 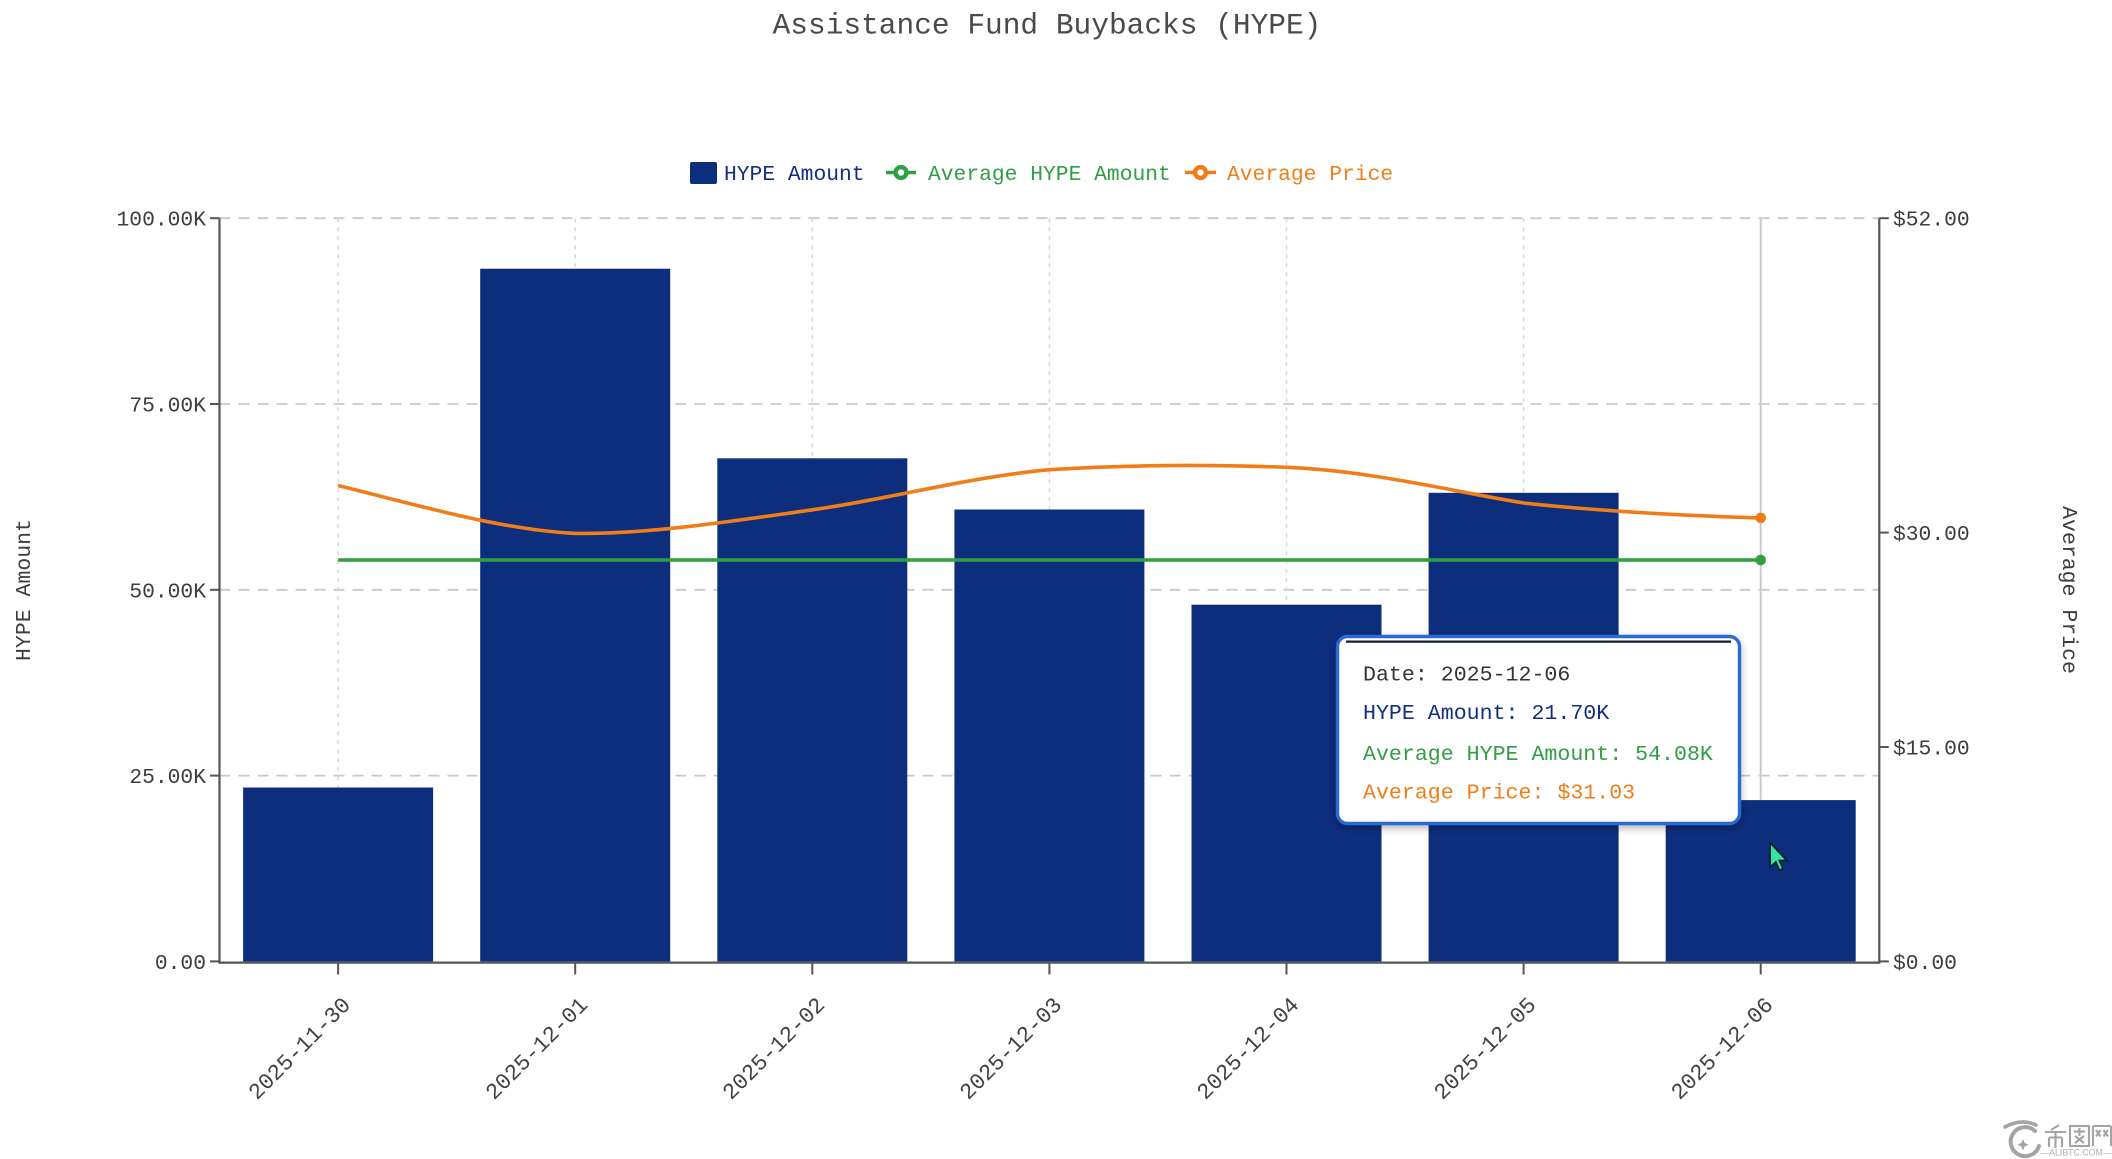 I want to click on svg-text:Assistance Fund Buybacks (HYPE: Assistance Fund Buybacks (HYPE), so click(x=1047, y=26).